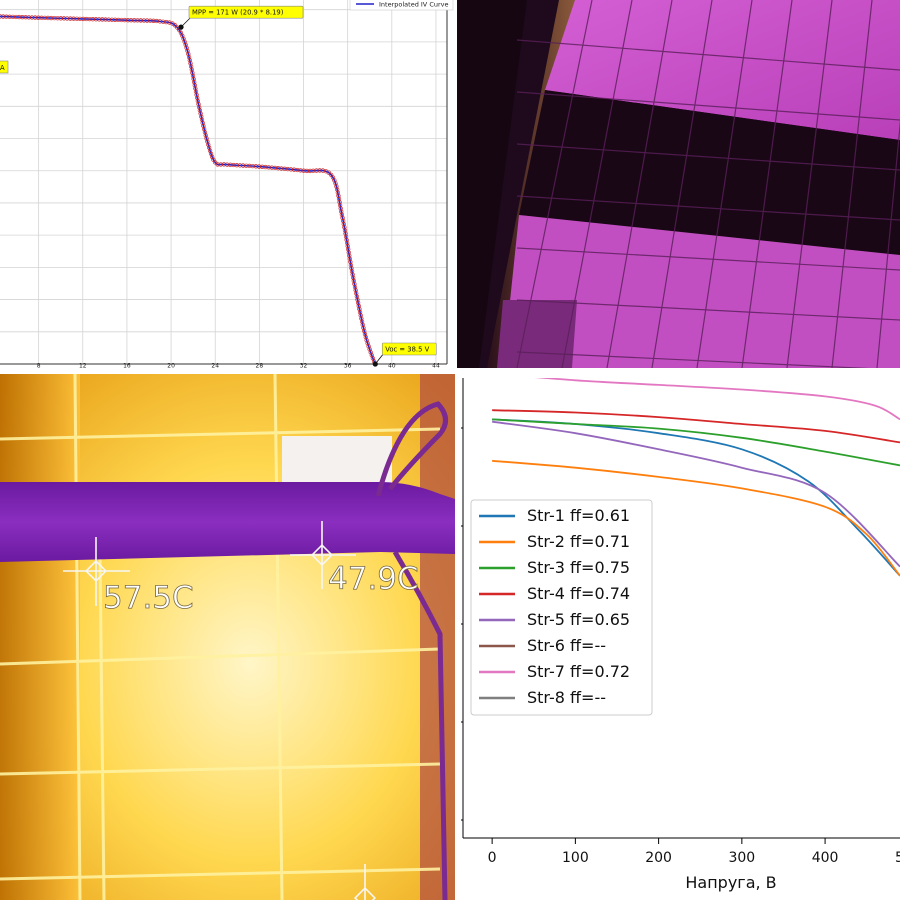 The image size is (900, 900). Describe the element at coordinates (694, 852) in the screenshot. I see `str-x-ticks: 0 100 200 300 400 500` at that location.